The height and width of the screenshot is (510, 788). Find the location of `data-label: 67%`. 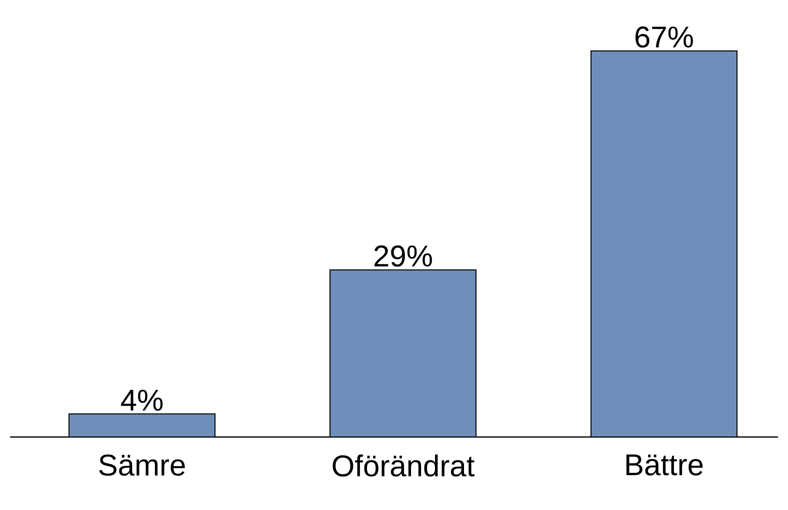

data-label: 67% is located at coordinates (664, 37).